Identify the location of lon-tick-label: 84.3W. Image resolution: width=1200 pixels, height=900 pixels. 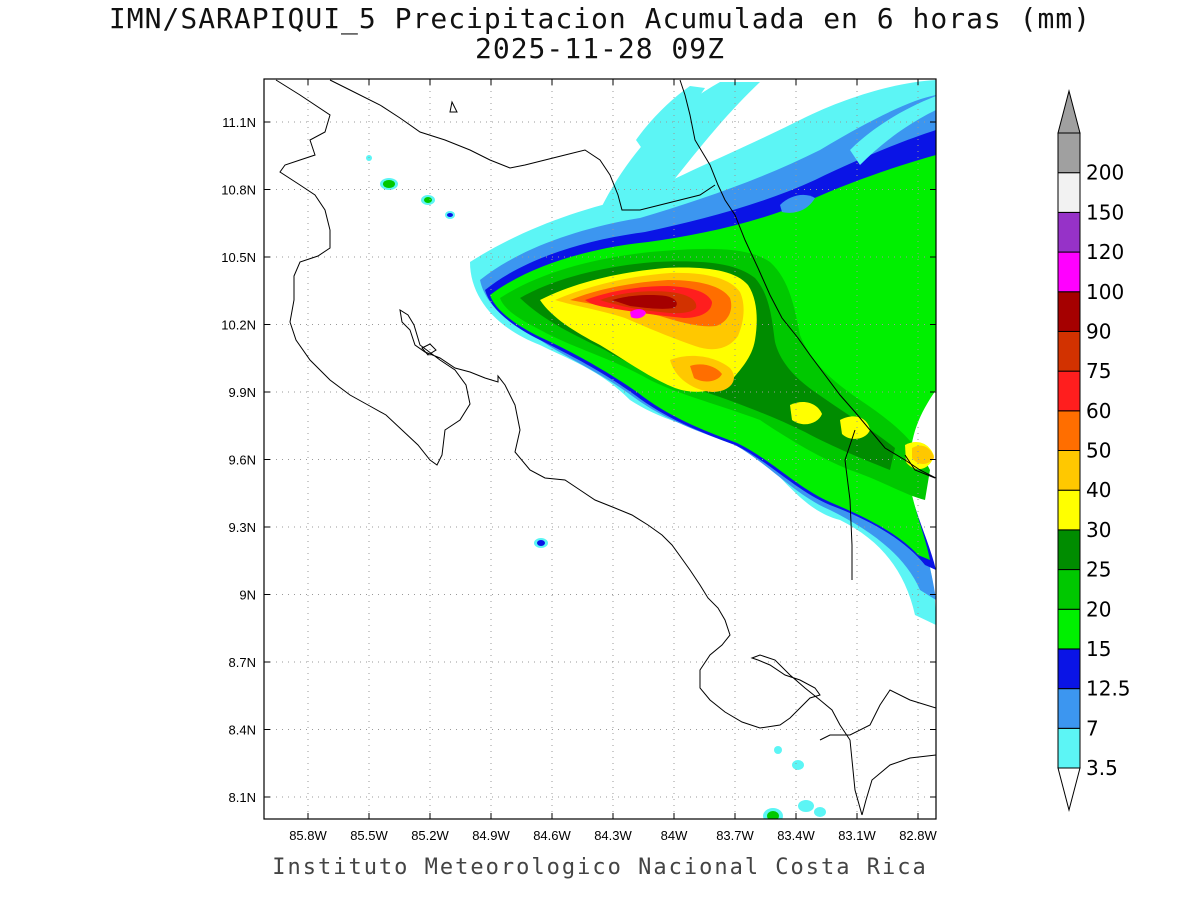
(613, 835).